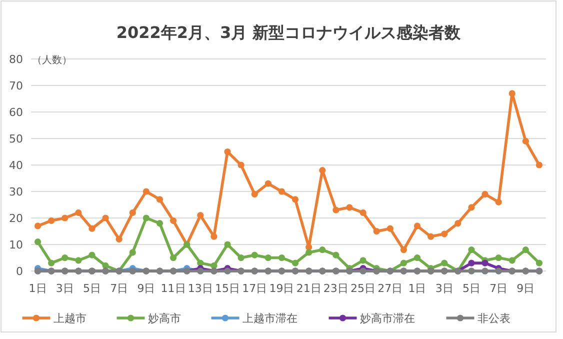  What do you see at coordinates (493, 318) in the screenshot?
I see `legend-label: 非公表` at bounding box center [493, 318].